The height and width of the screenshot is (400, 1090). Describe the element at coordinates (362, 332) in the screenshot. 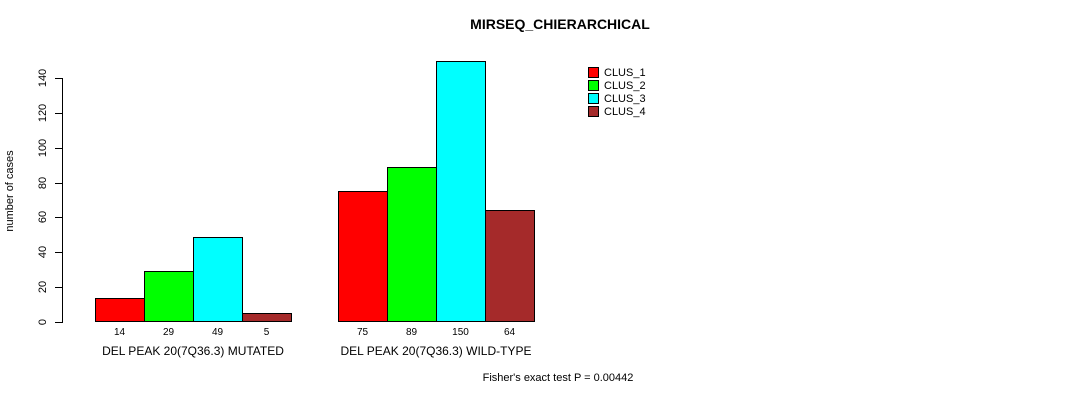

I see `bar-value-label: 75` at that location.